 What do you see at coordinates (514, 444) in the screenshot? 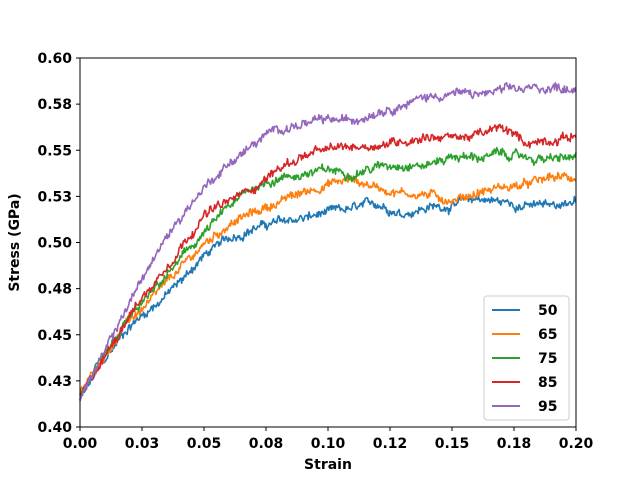
I see `x-tick-label: 0.18` at bounding box center [514, 444].